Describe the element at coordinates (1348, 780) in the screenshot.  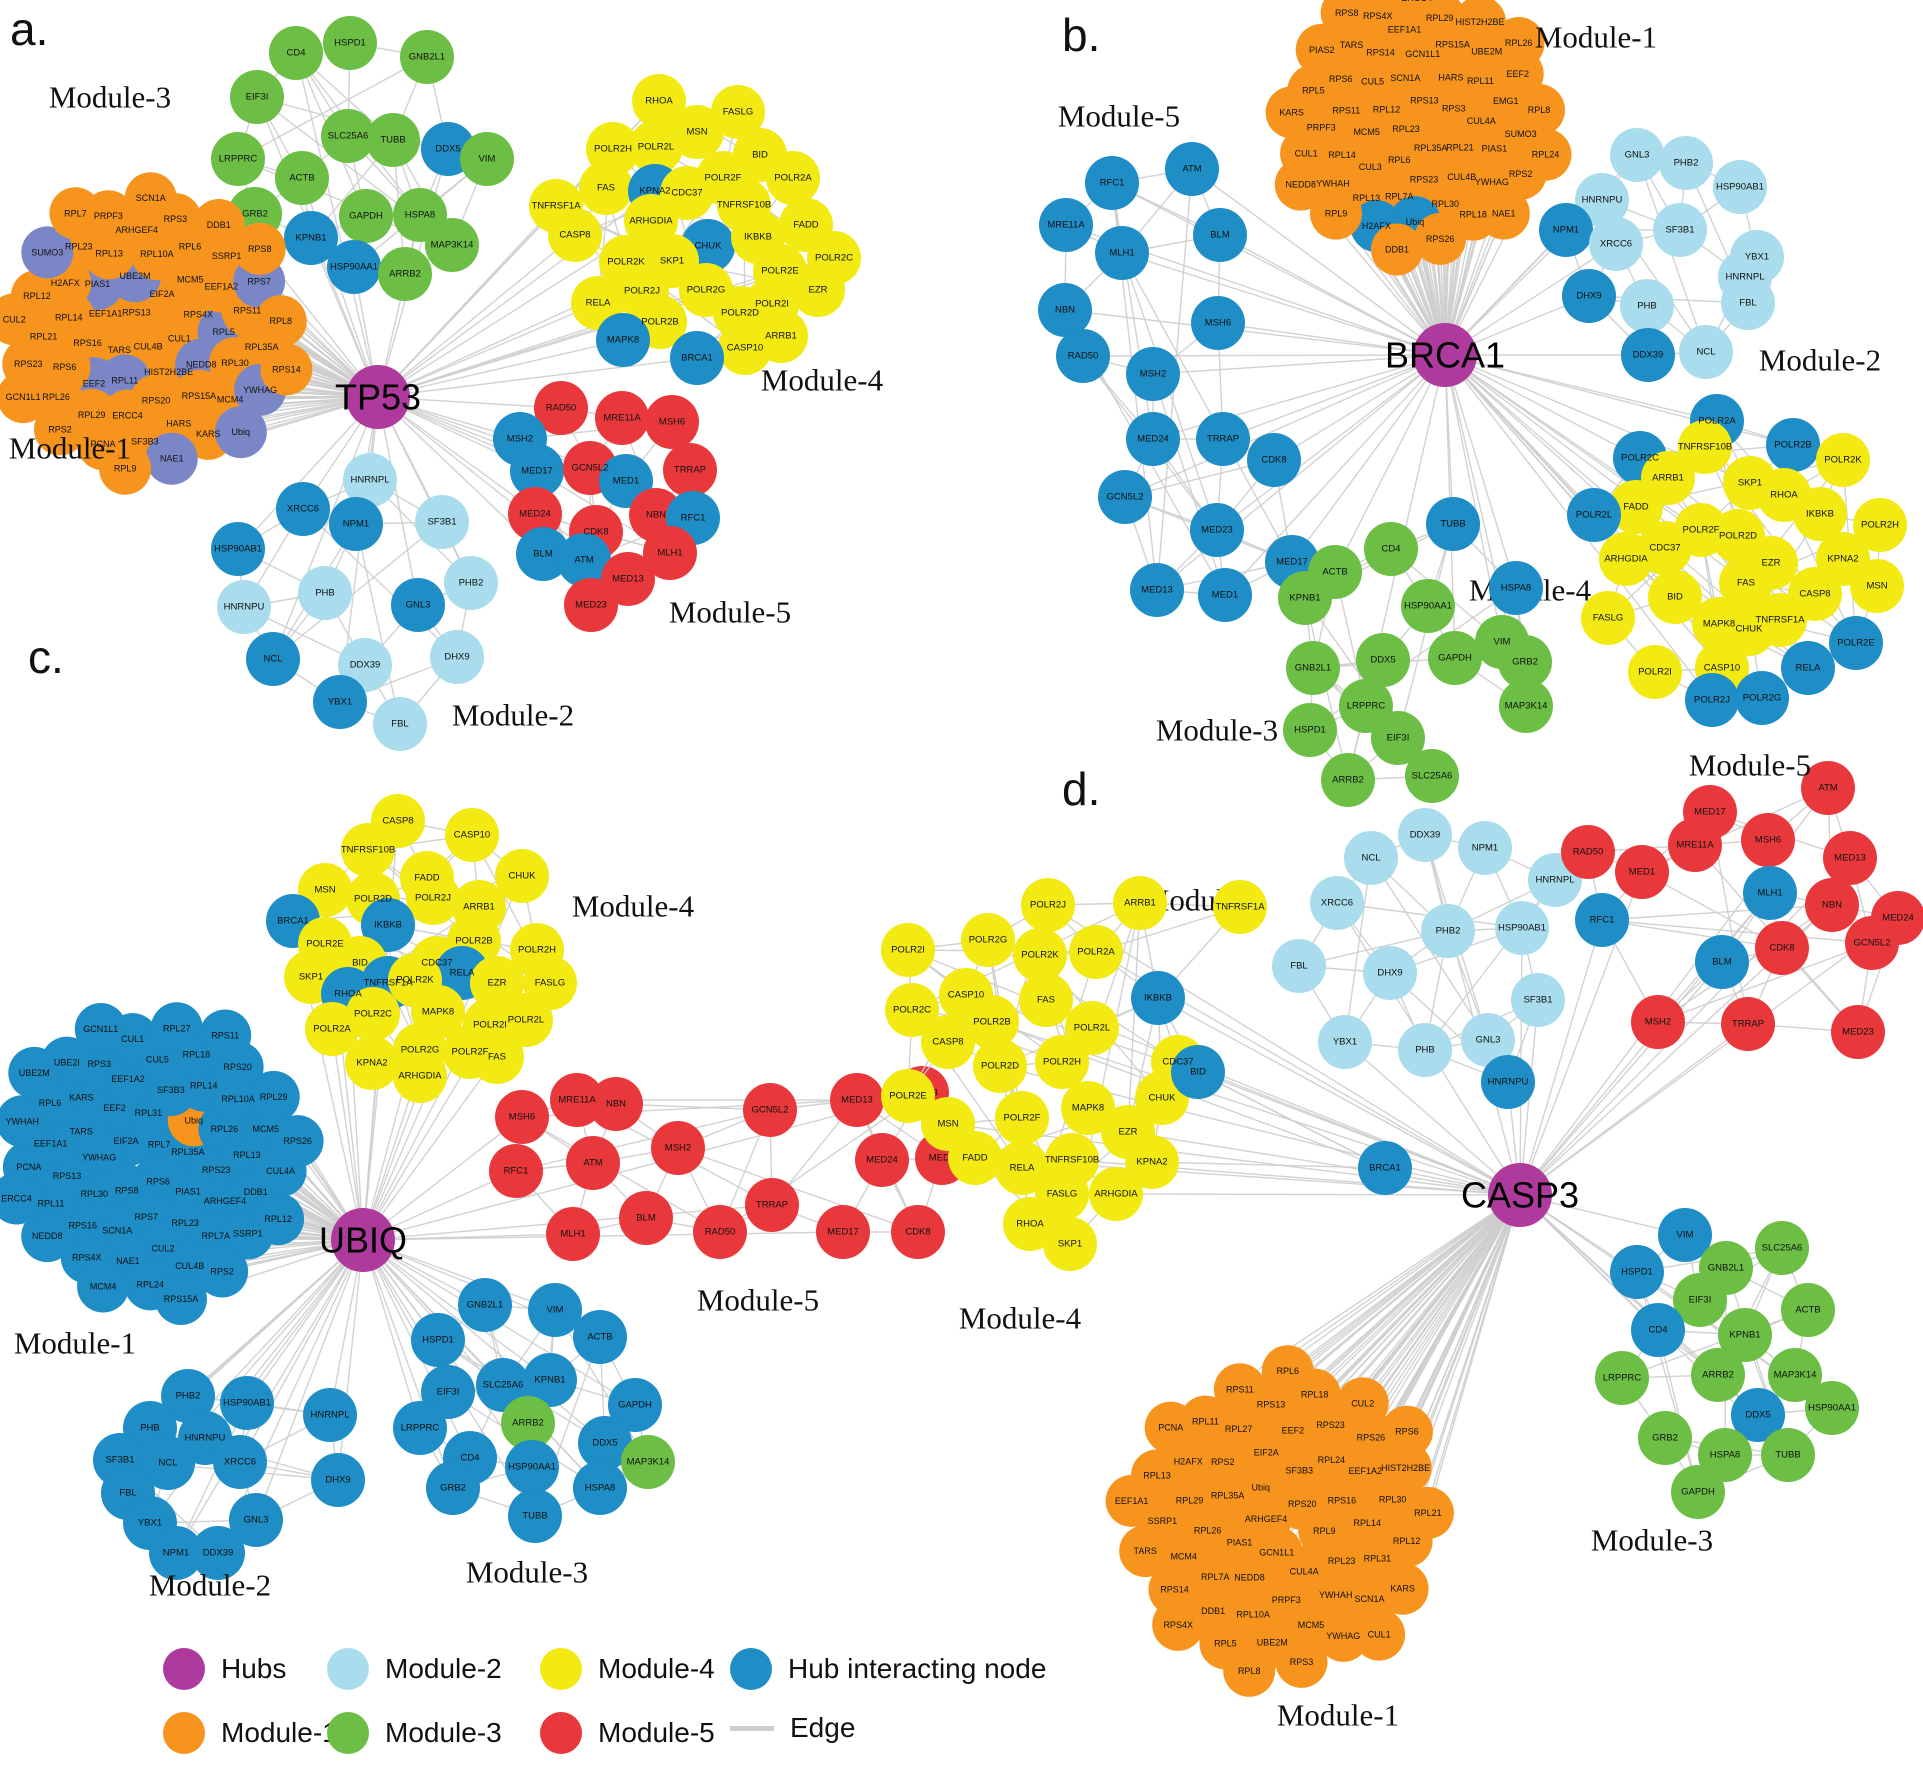
I see `node-label: ARRB2` at that location.